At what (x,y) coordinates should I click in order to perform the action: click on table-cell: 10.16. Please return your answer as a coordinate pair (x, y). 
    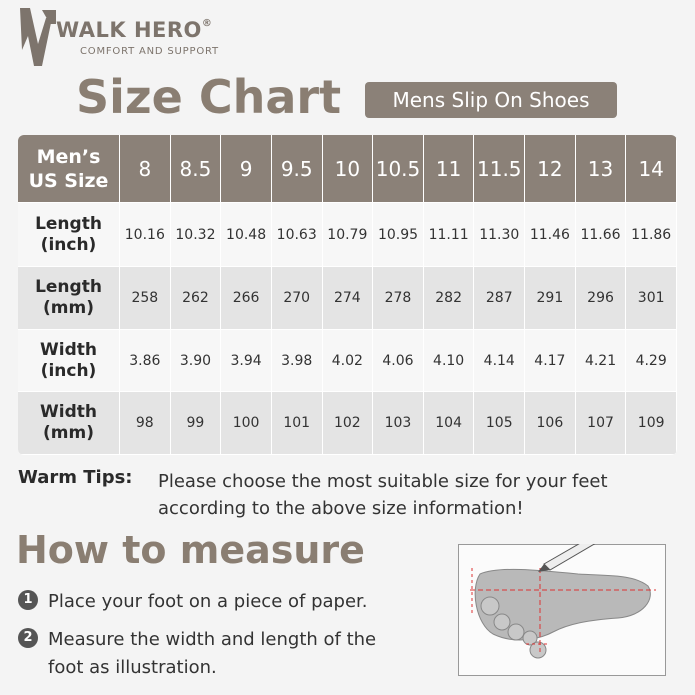
    Looking at the image, I should click on (145, 235).